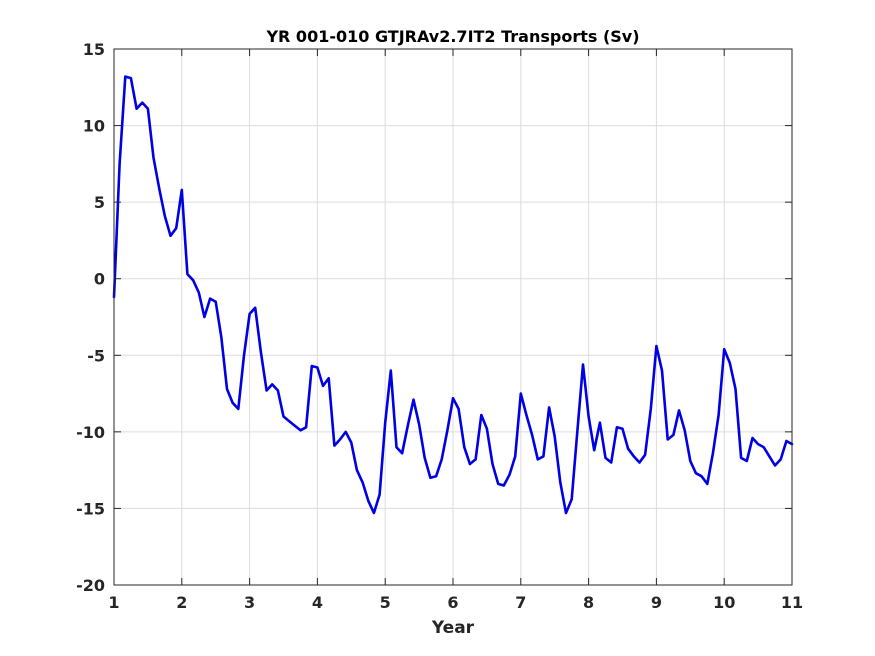  Describe the element at coordinates (724, 602) in the screenshot. I see `x-tick-label: 10` at that location.